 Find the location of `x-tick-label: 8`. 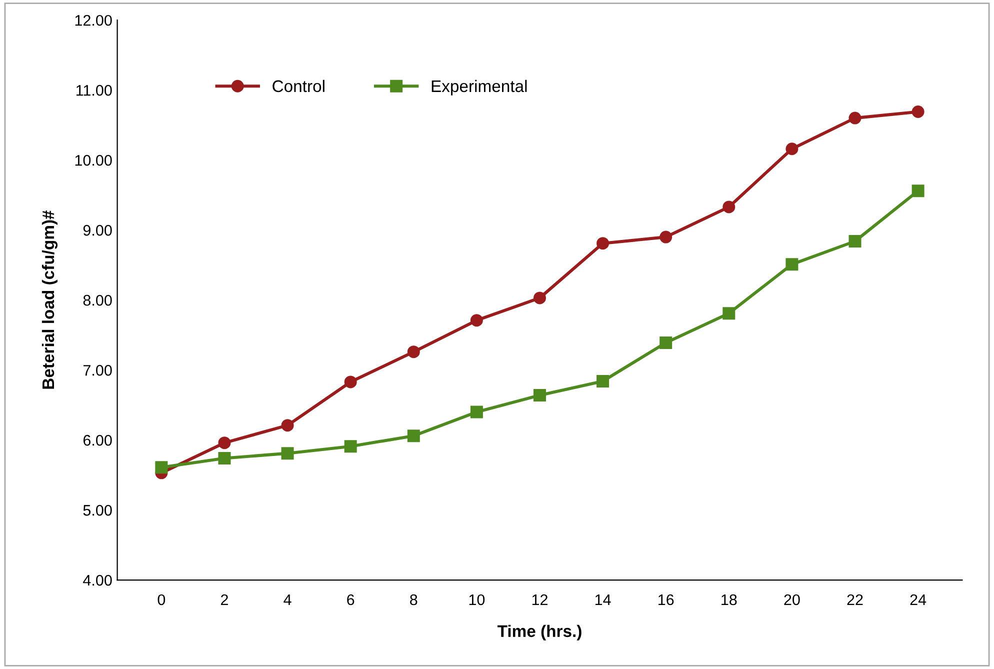

x-tick-label: 8 is located at coordinates (414, 600).